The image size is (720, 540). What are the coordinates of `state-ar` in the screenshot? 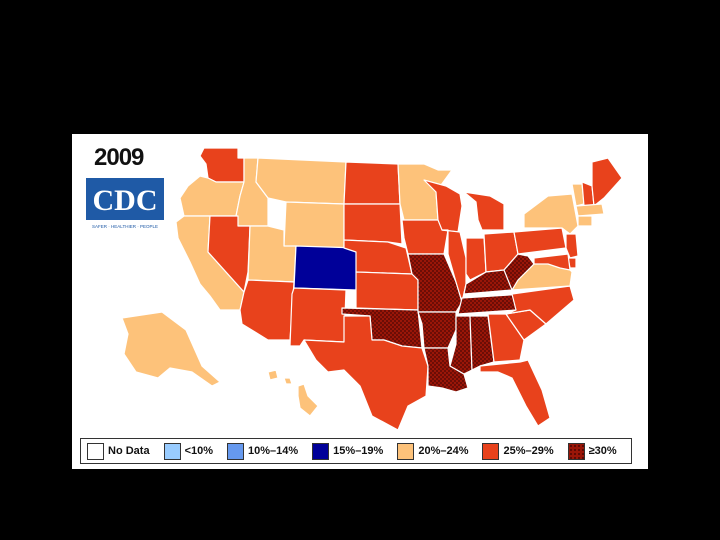 It's located at (437, 330).